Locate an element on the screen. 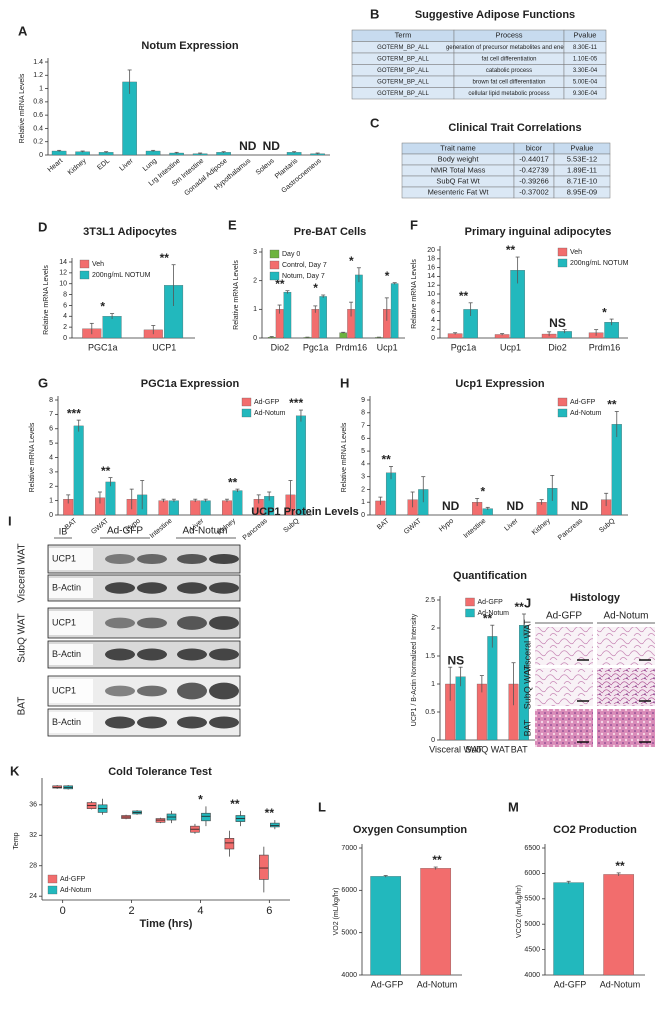 This screenshot has width=659, height=1016. table-cell-text: 9.30E-04 is located at coordinates (585, 94).